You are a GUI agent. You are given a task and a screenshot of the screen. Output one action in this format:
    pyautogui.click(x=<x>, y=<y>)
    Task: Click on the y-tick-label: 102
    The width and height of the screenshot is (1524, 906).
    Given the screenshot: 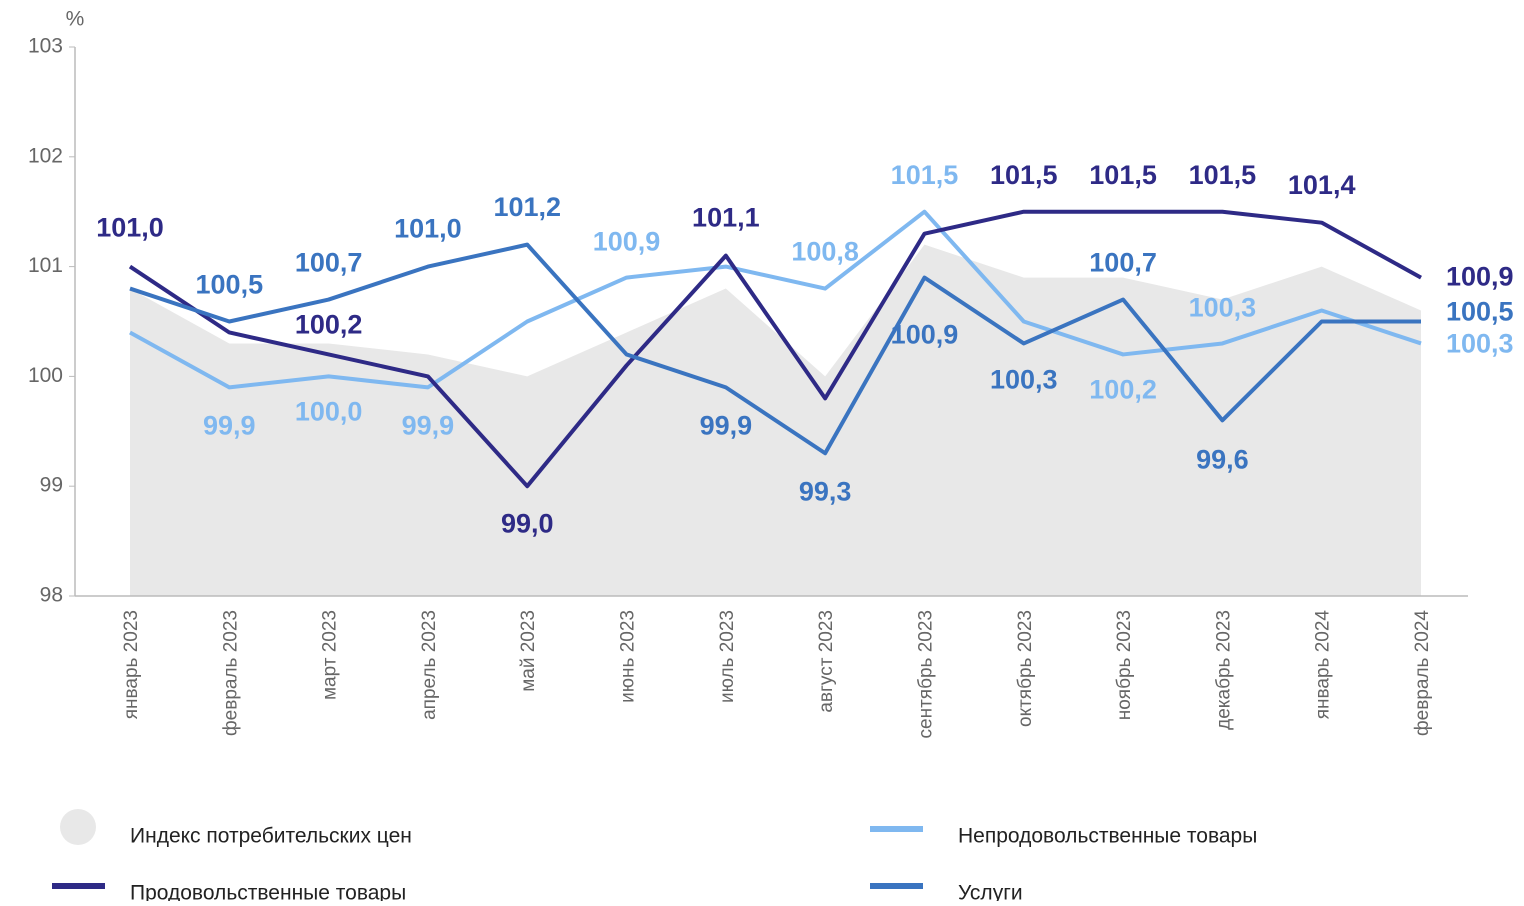 What is the action you would take?
    pyautogui.click(x=45, y=155)
    